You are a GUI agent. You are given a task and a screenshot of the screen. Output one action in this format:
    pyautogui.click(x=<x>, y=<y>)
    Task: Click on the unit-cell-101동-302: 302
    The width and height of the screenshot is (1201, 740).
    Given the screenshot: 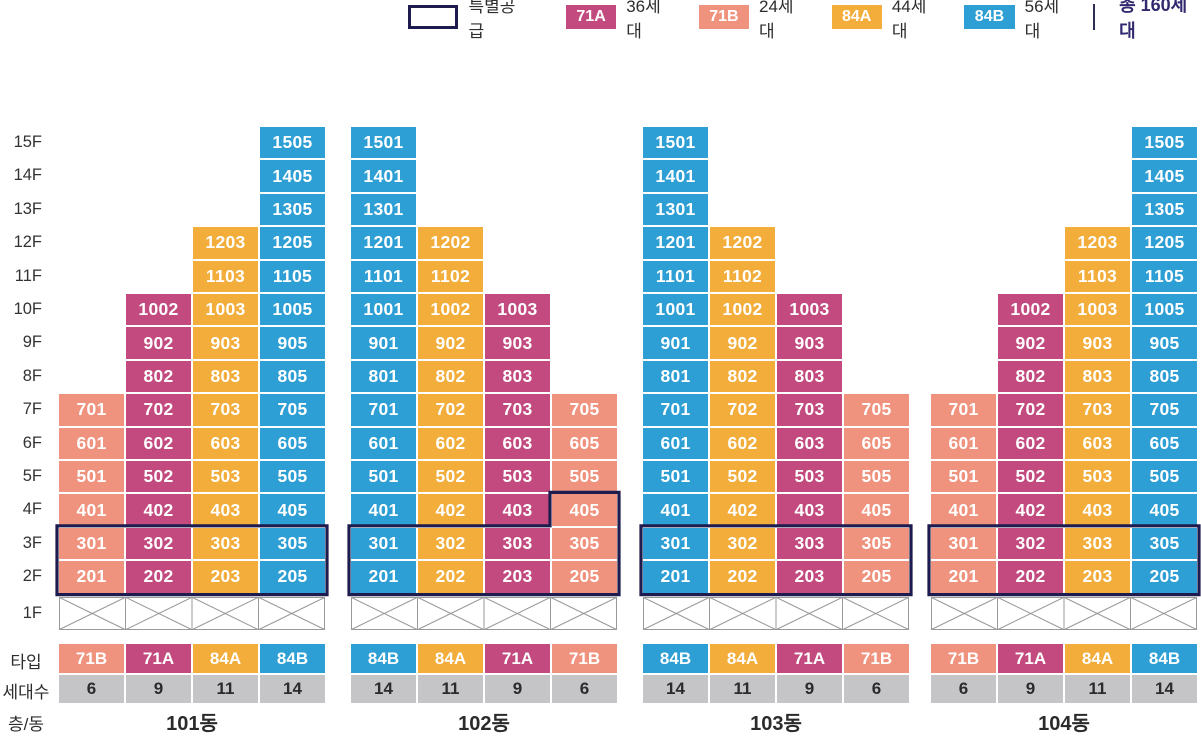 What is the action you would take?
    pyautogui.click(x=158, y=543)
    